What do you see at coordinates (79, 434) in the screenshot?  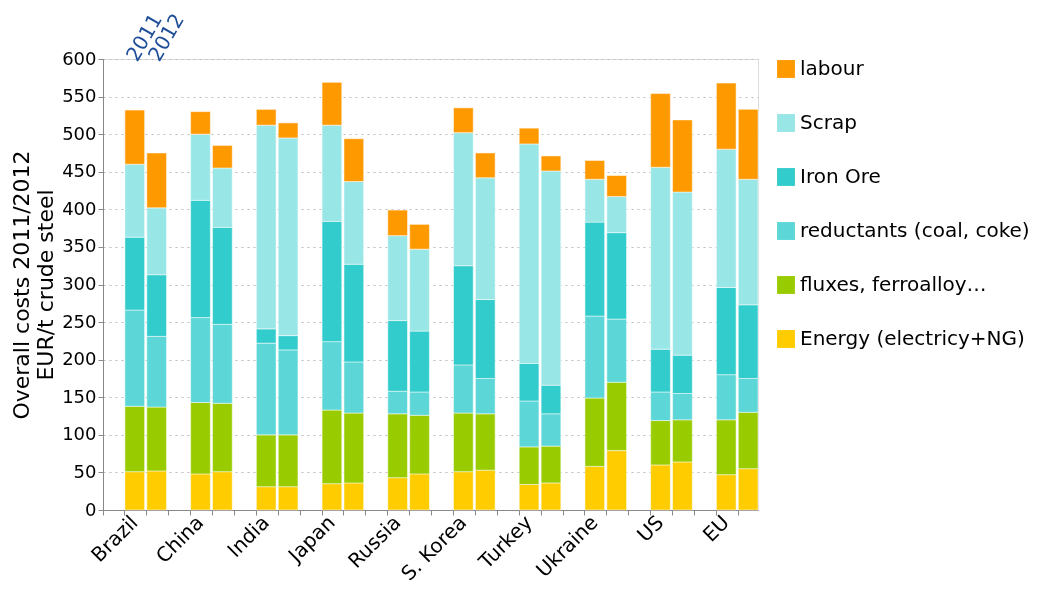 I see `y-tick-label: 100` at bounding box center [79, 434].